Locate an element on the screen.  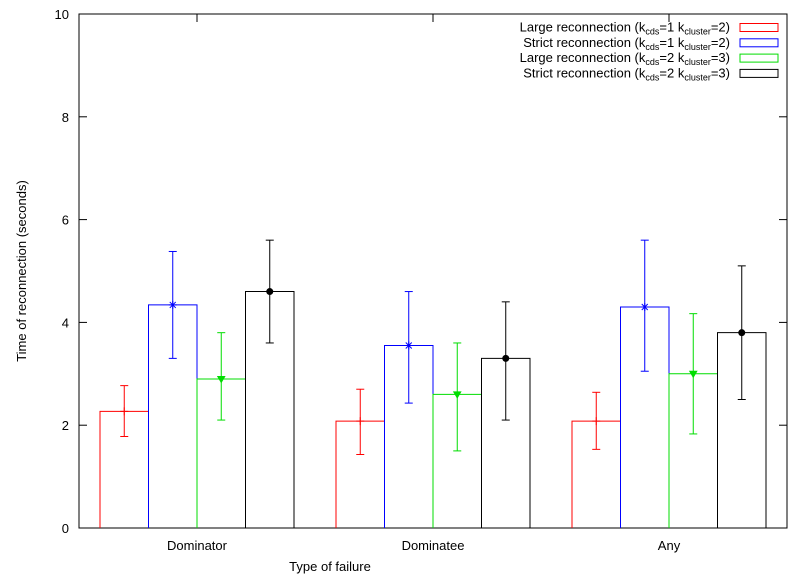
marker-s2-c0 is located at coordinates (221, 379).